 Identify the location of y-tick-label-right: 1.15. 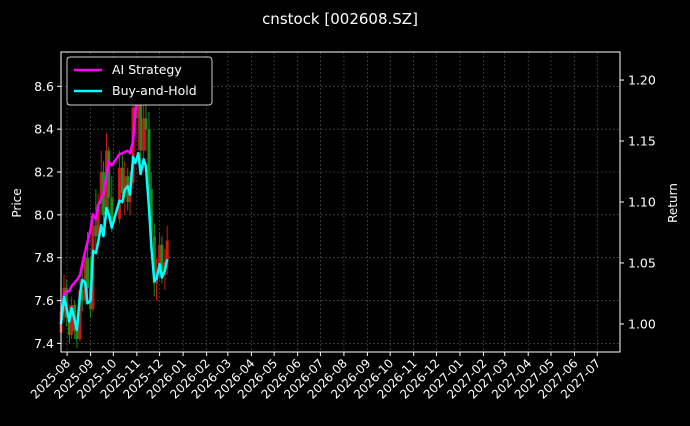
(642, 141).